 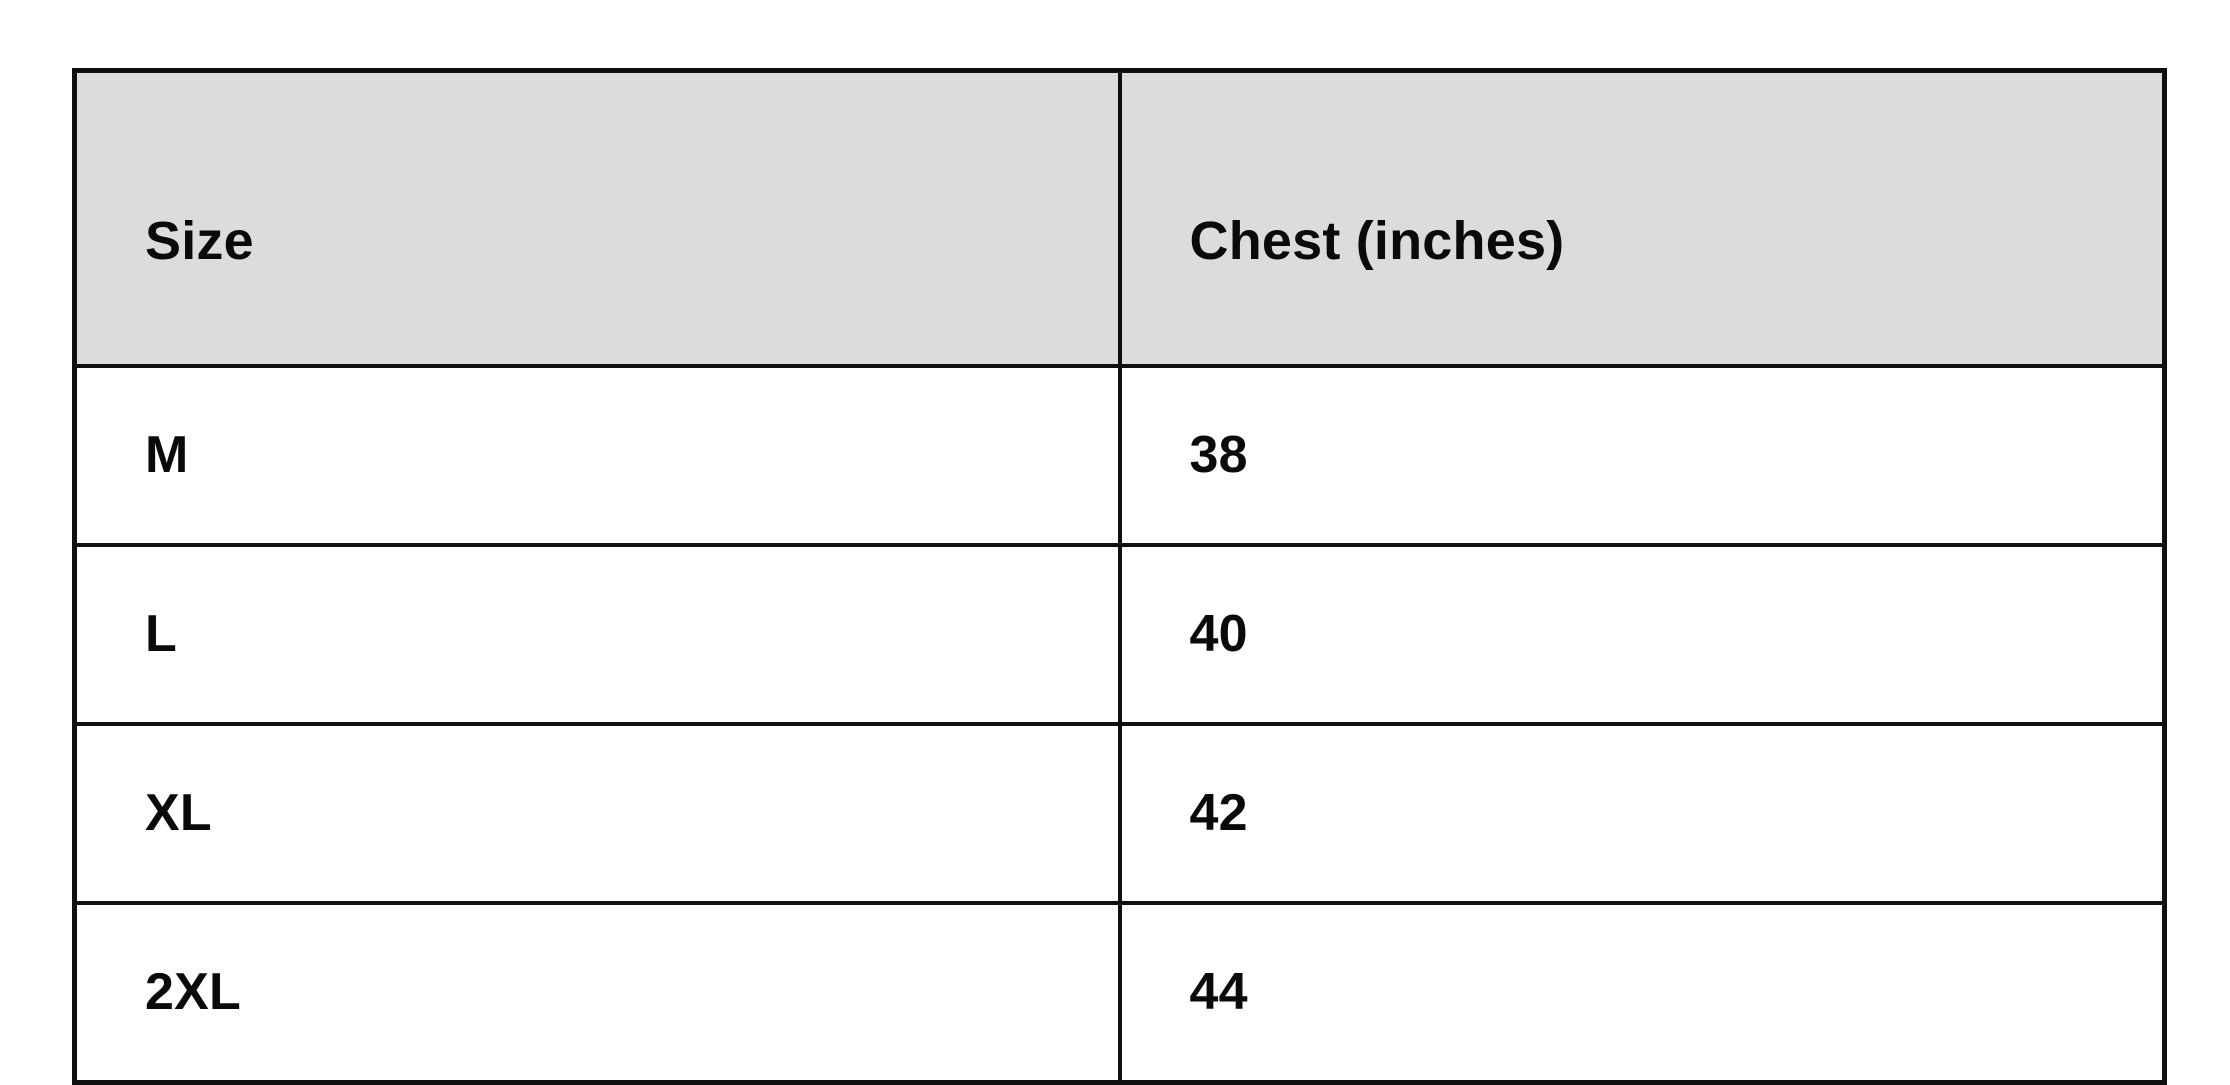 What do you see at coordinates (161, 633) in the screenshot?
I see `cell-size-value: L` at bounding box center [161, 633].